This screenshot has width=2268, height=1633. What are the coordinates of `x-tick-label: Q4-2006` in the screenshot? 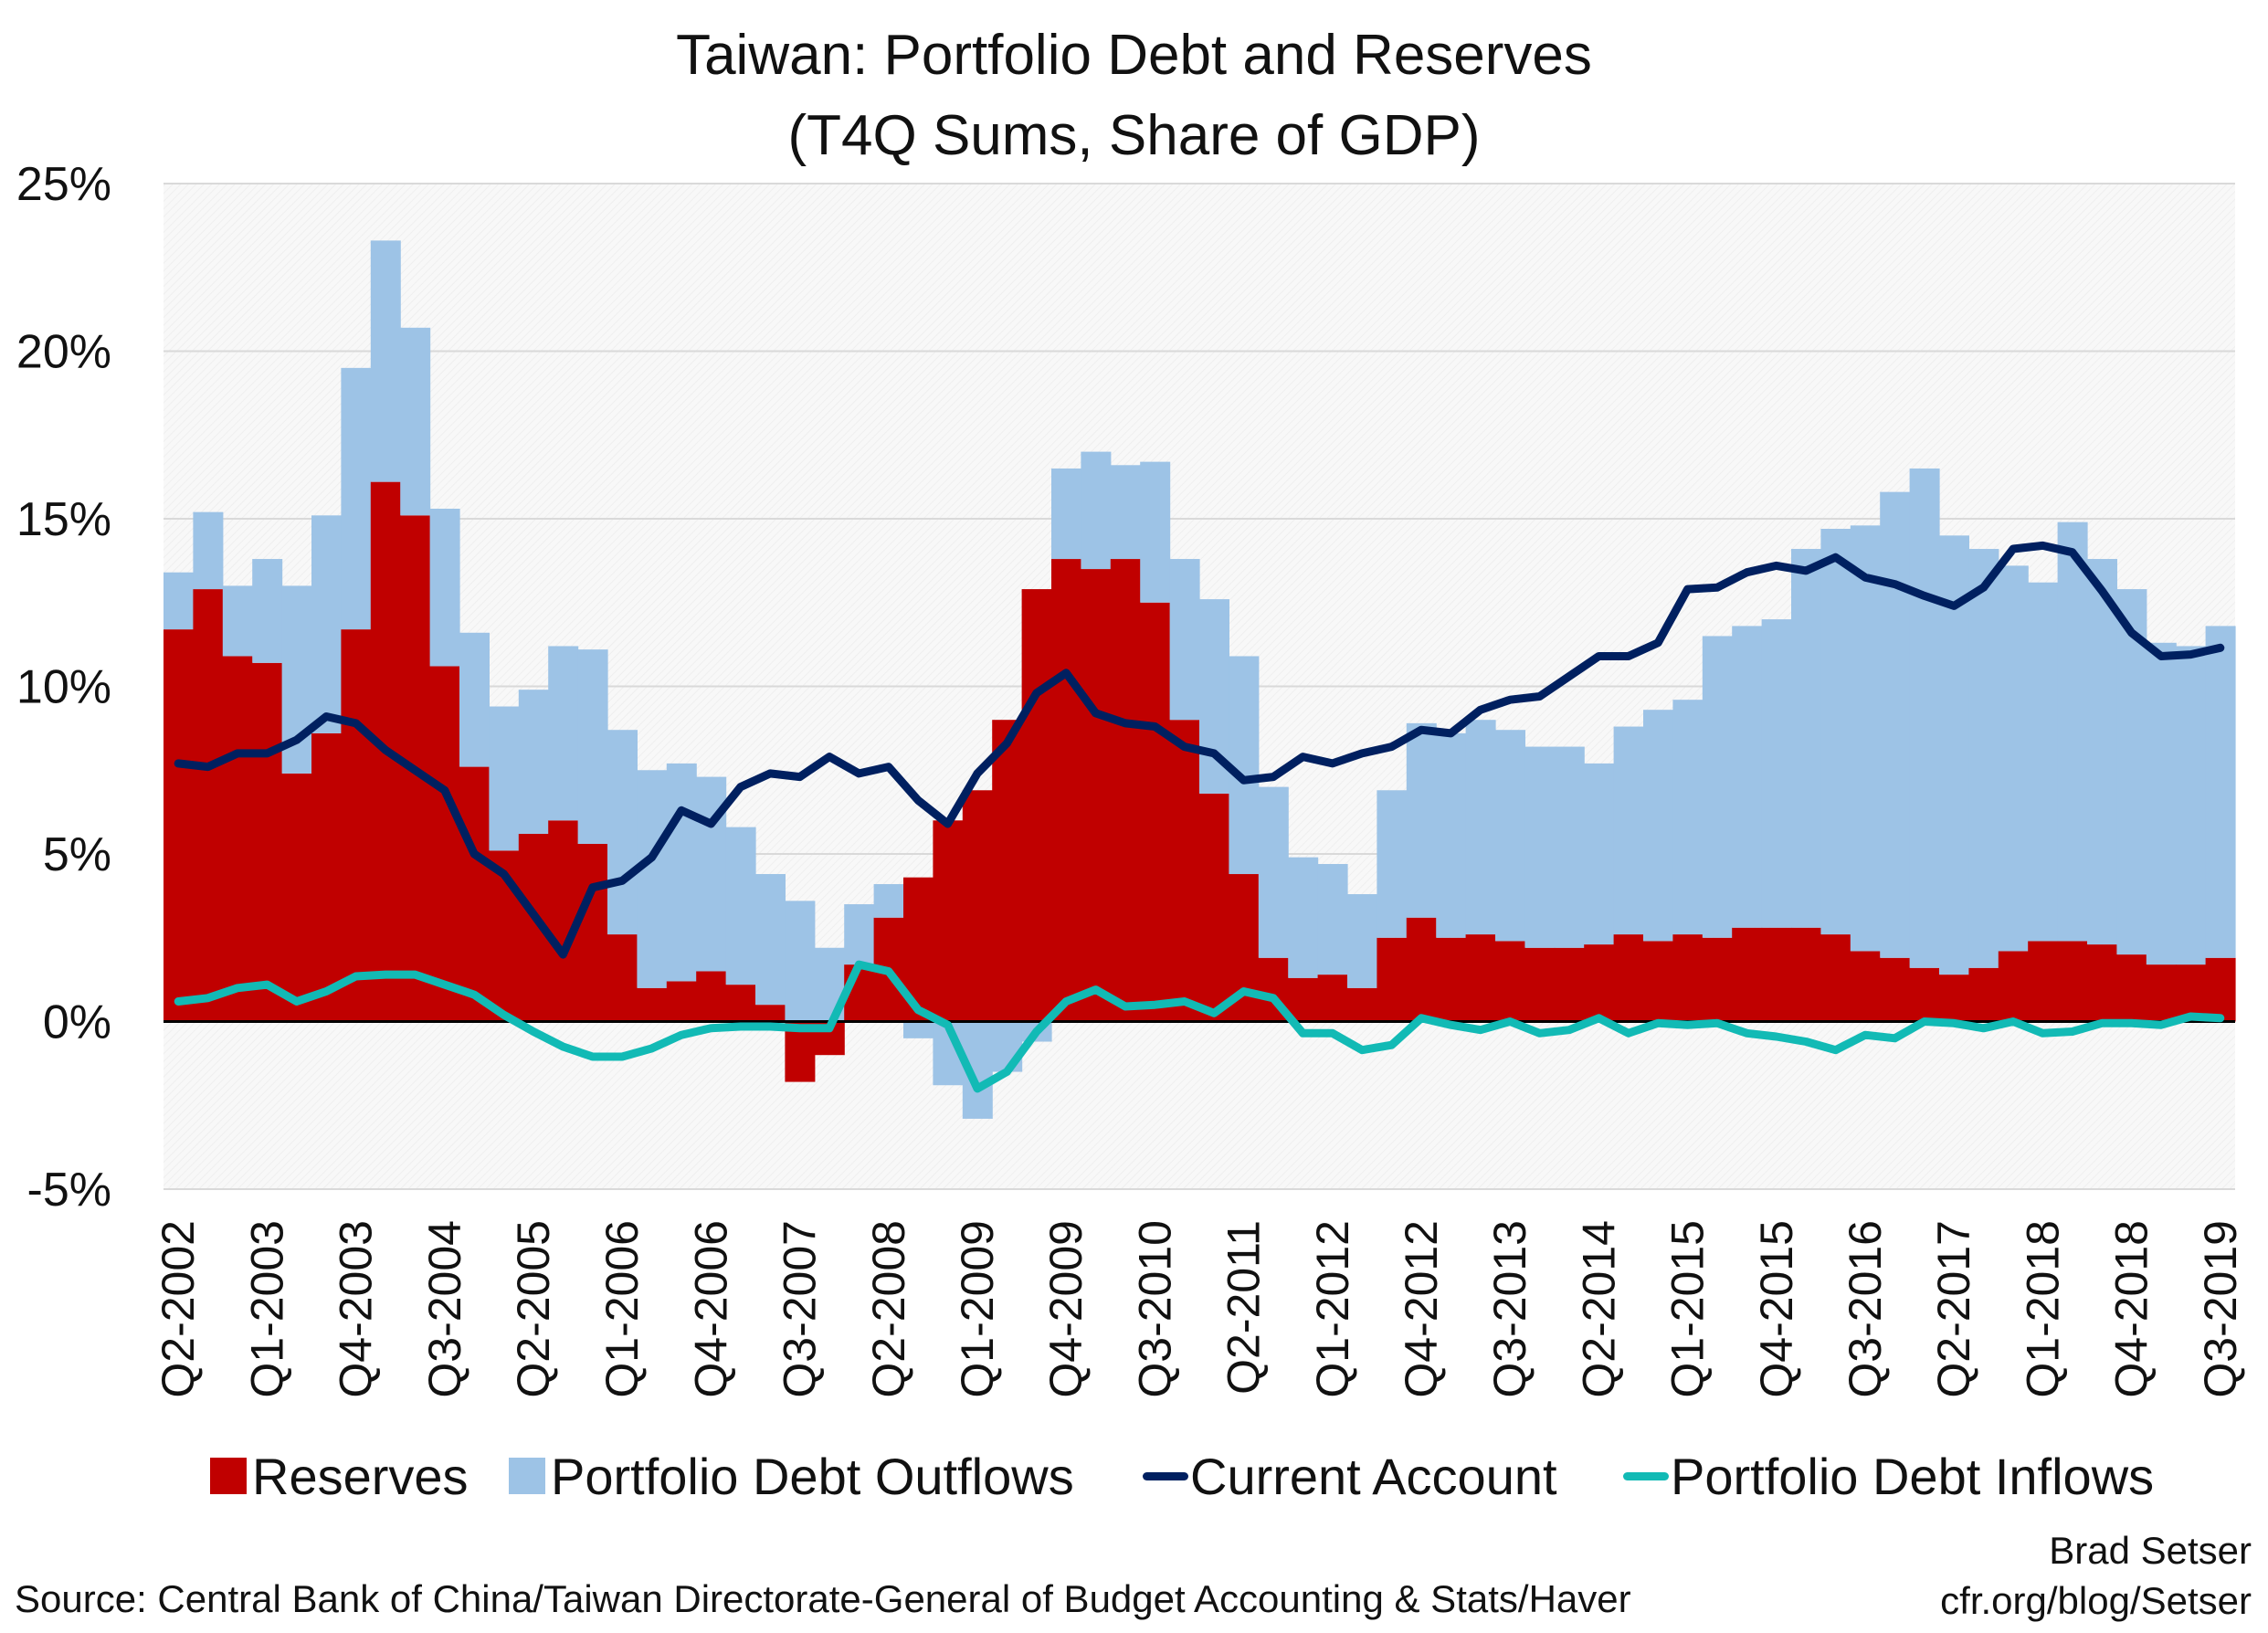 It's located at (710, 1309).